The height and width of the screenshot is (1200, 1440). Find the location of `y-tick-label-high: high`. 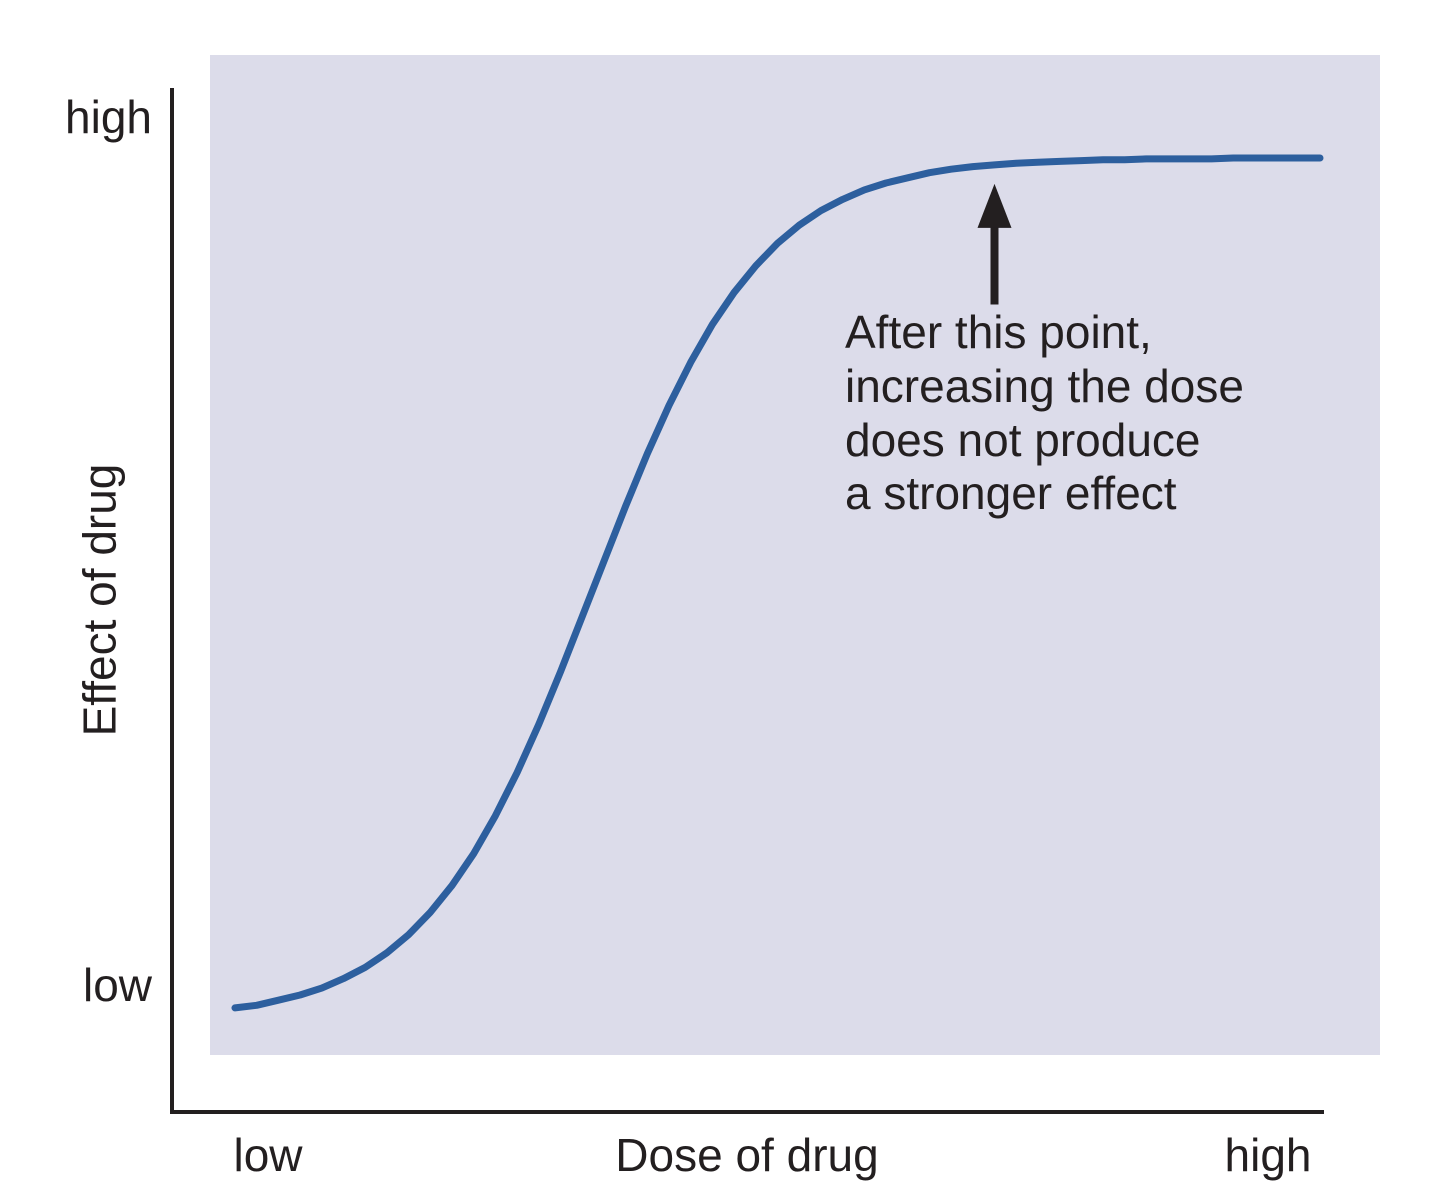

y-tick-label-high: high is located at coordinates (108, 117).